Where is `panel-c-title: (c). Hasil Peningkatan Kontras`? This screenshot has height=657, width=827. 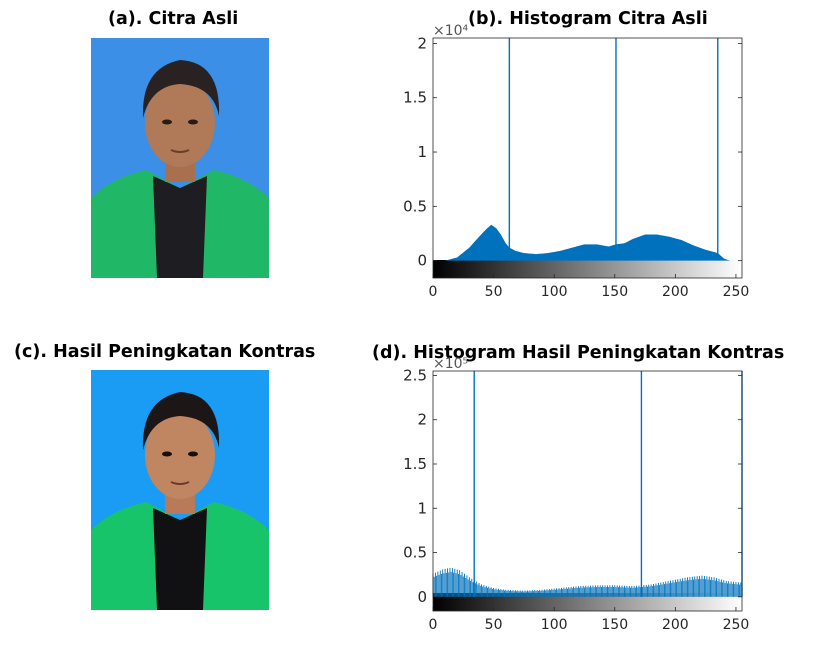
panel-c-title: (c). Hasil Peningkatan Kontras is located at coordinates (165, 352).